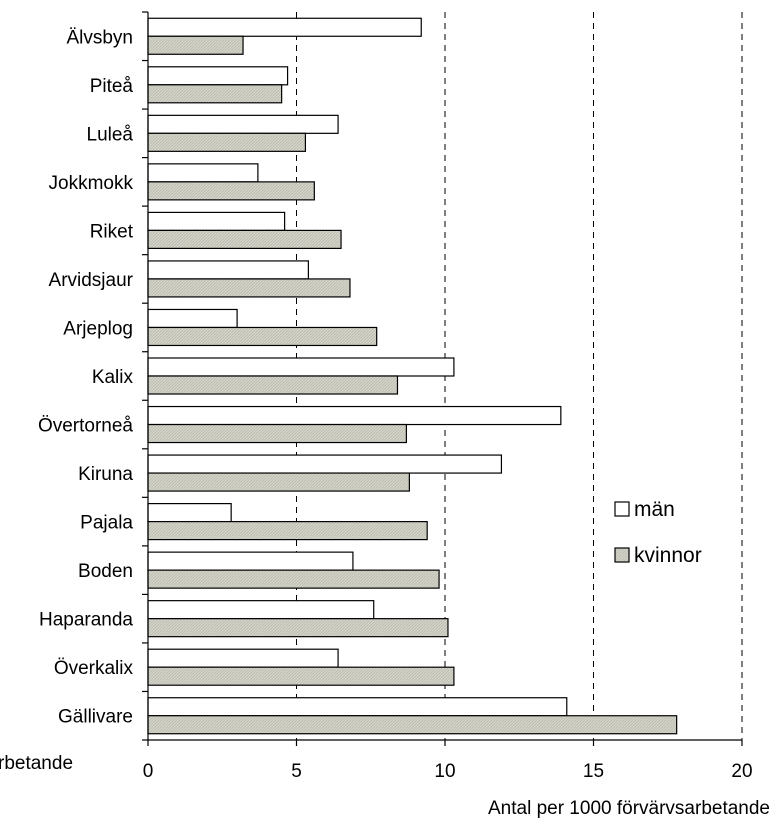 This screenshot has width=772, height=819. I want to click on category-label: Gällivare, so click(95, 717).